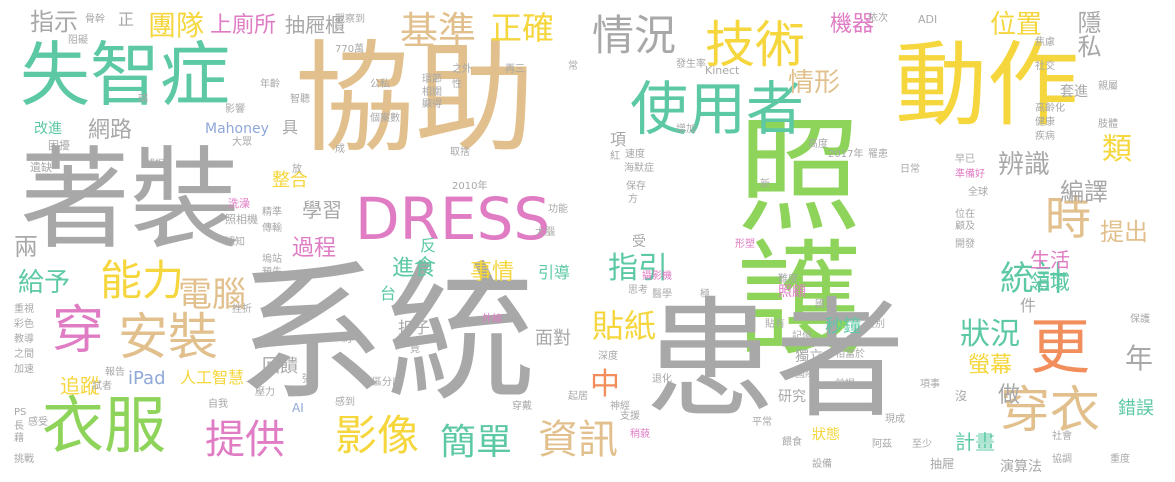 The image size is (1175, 482). Describe the element at coordinates (1050, 282) in the screenshot. I see `cloud-word: 領域` at that location.